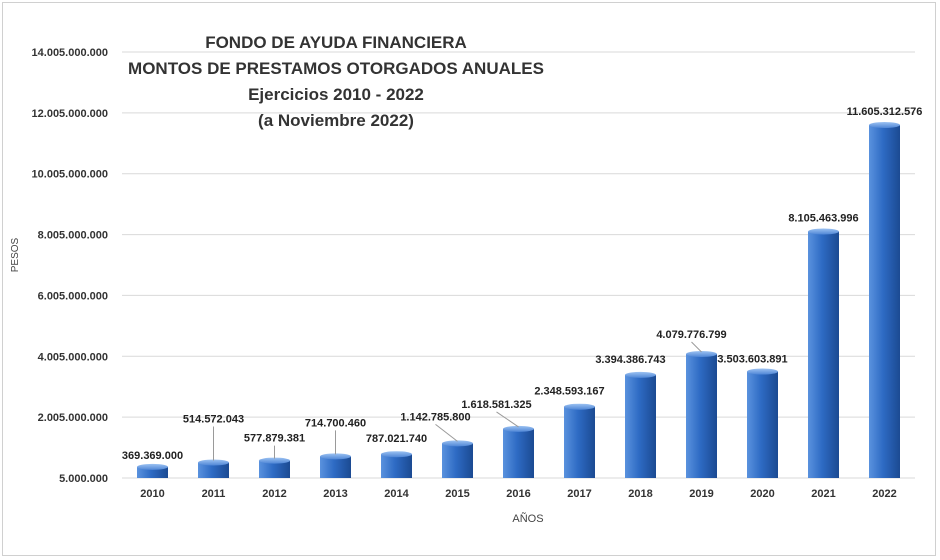 Image resolution: width=940 pixels, height=560 pixels. What do you see at coordinates (518, 428) in the screenshot?
I see `bar-cap-2016` at bounding box center [518, 428].